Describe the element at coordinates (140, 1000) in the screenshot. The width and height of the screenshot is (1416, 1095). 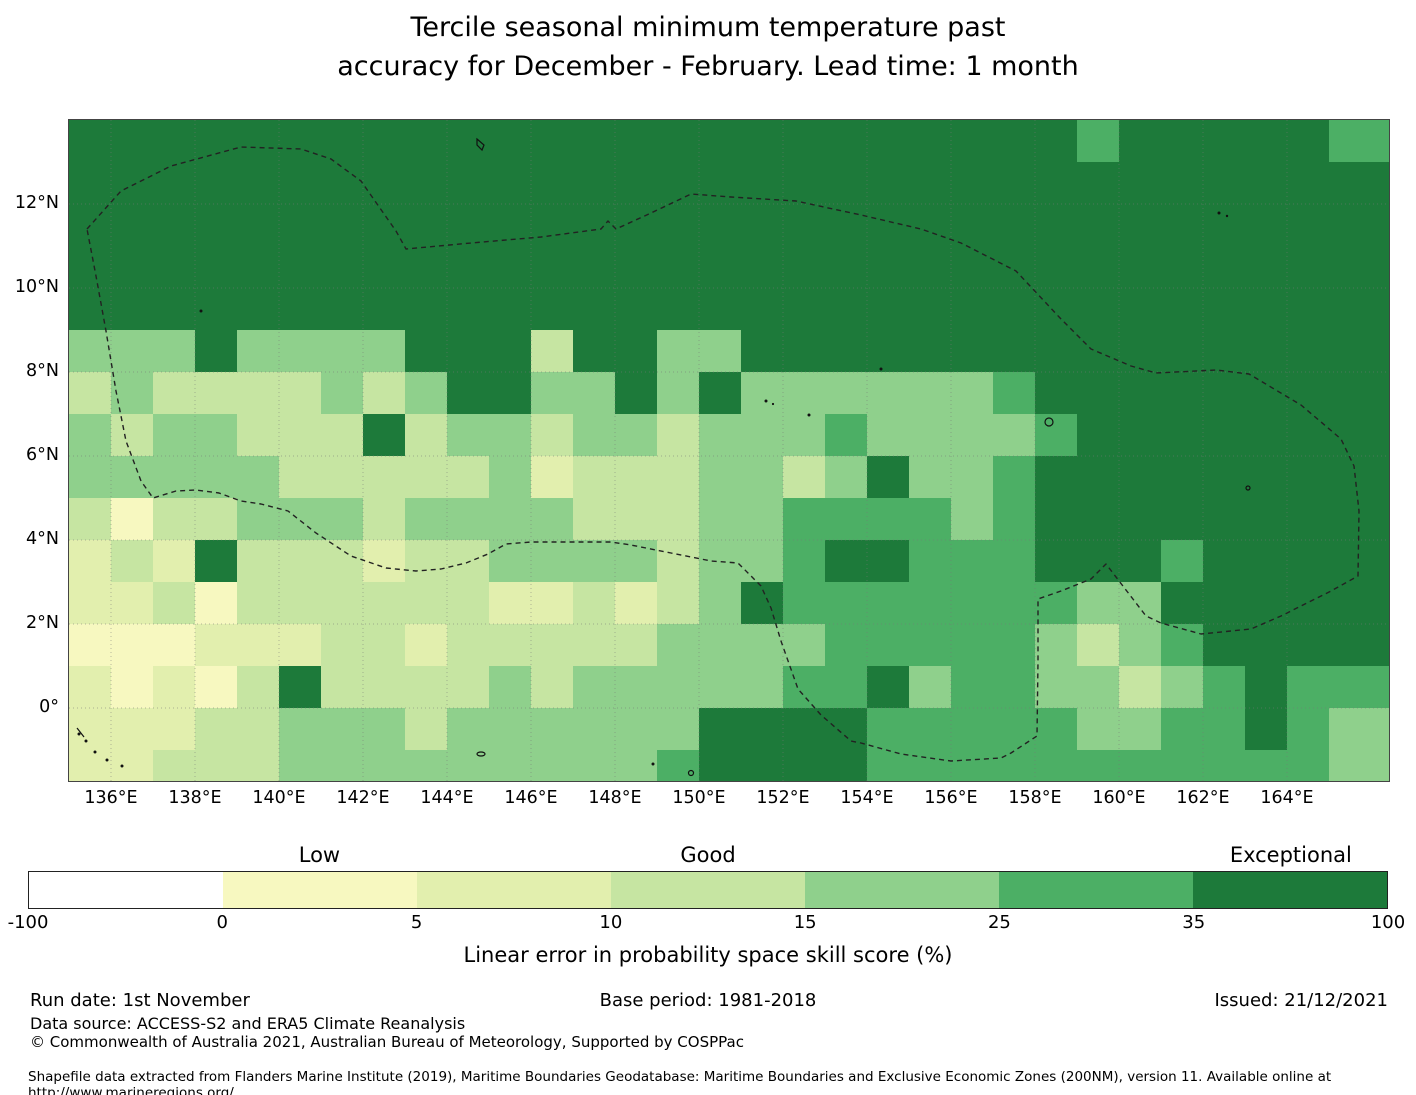
I see `run-date-text: Run date: 1st November` at that location.